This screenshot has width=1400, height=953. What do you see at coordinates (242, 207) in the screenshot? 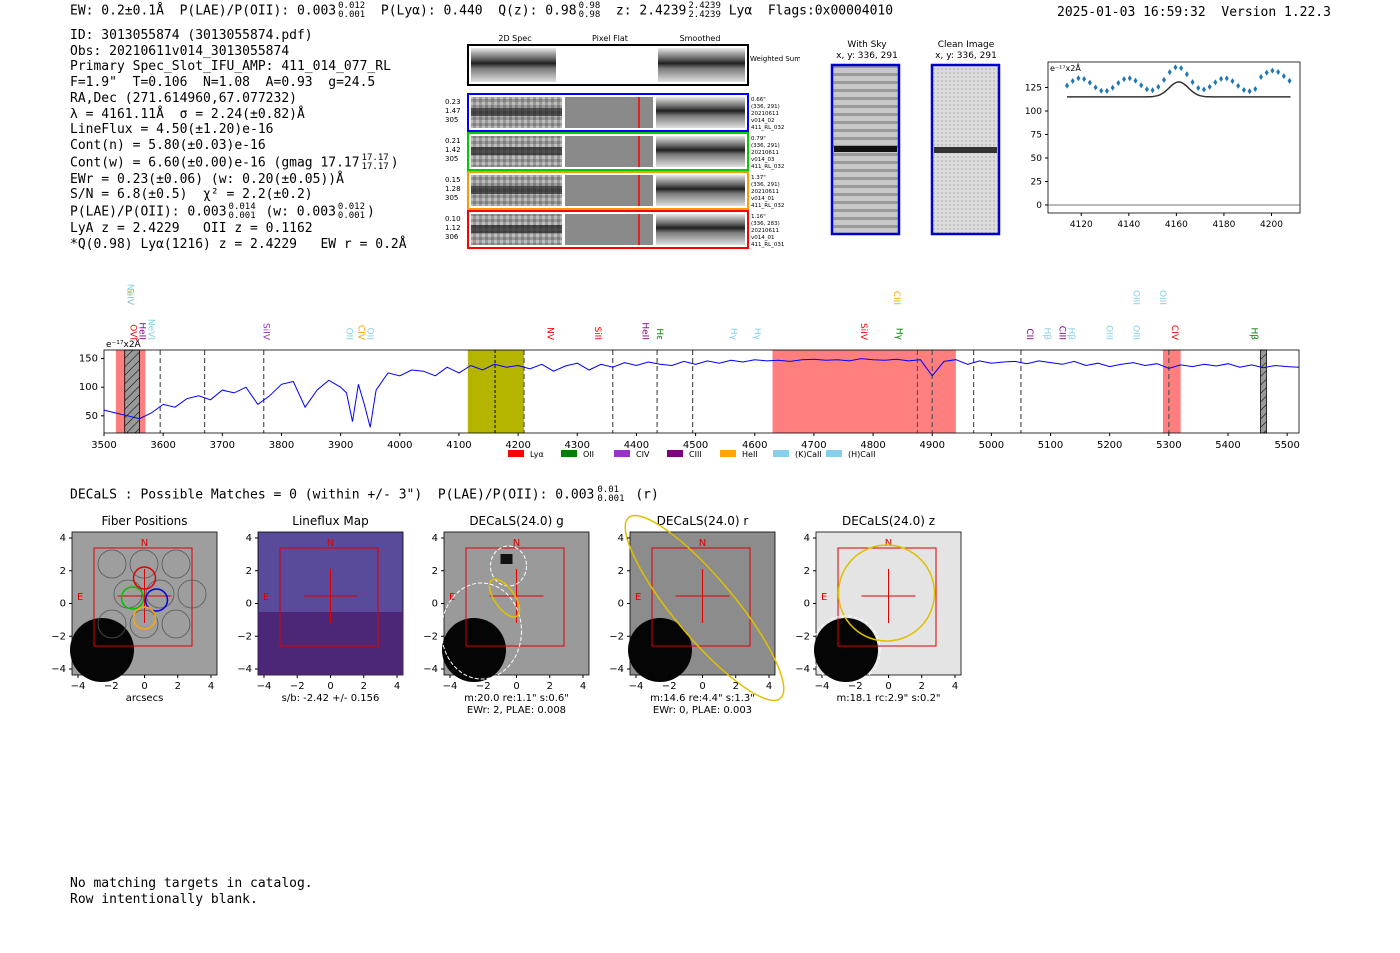
I see `info-plae-sup: 0.014` at bounding box center [242, 207].